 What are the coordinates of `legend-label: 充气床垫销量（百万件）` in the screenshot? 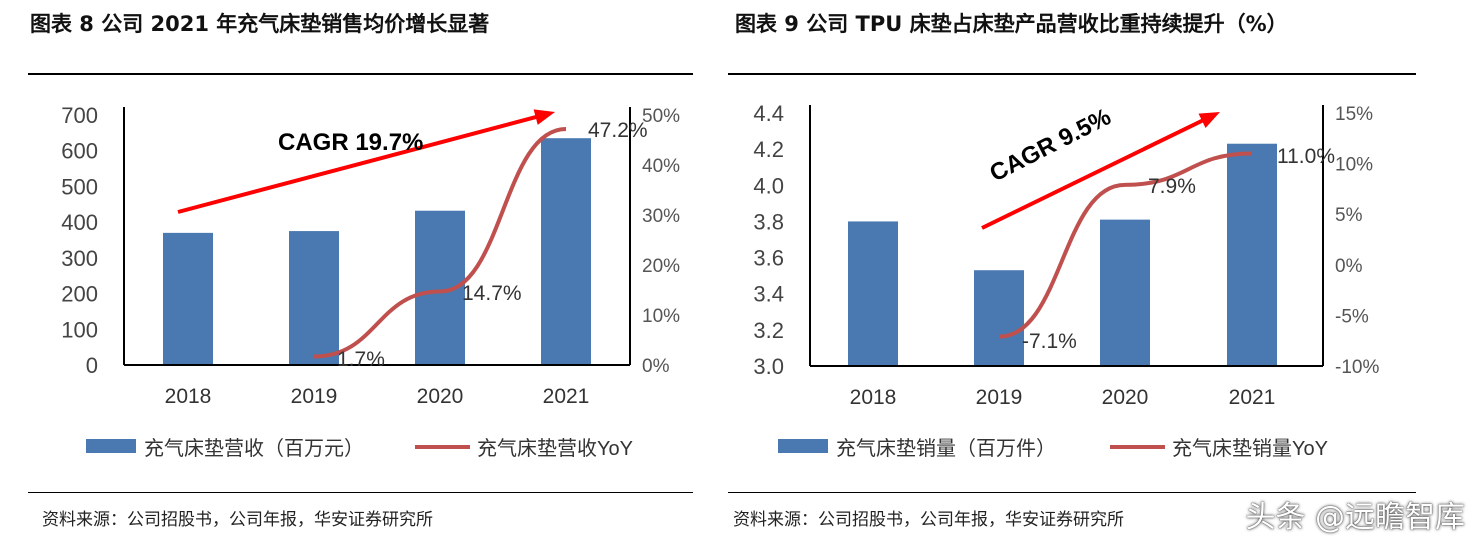 It's located at (946, 448).